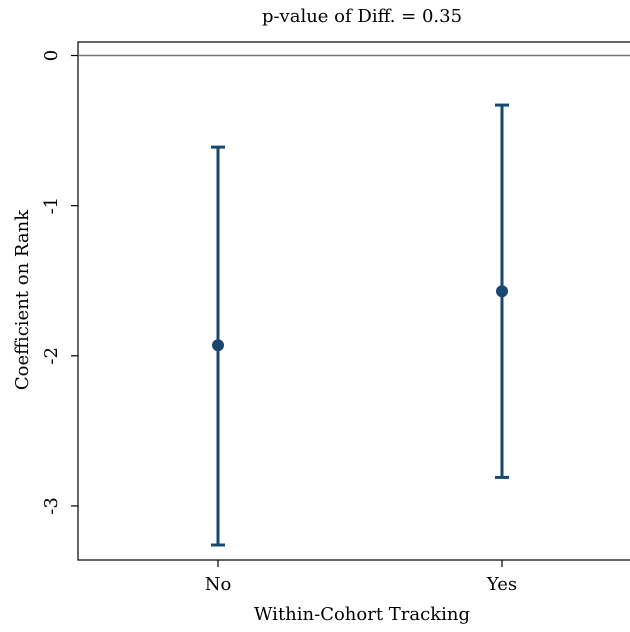 The image size is (630, 632). What do you see at coordinates (51, 356) in the screenshot?
I see `y-tick-label: -2` at bounding box center [51, 356].